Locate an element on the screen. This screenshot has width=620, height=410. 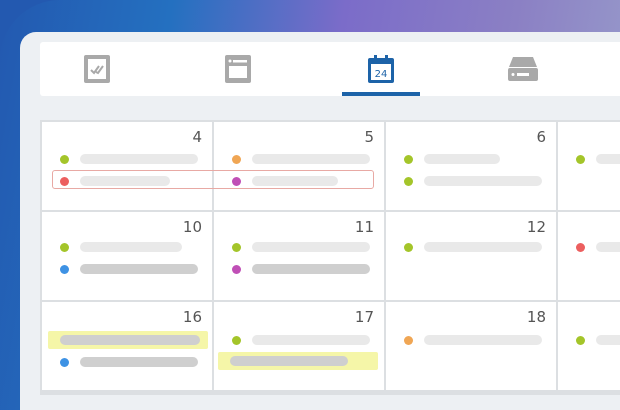
tab-storage is located at coordinates (523, 69).